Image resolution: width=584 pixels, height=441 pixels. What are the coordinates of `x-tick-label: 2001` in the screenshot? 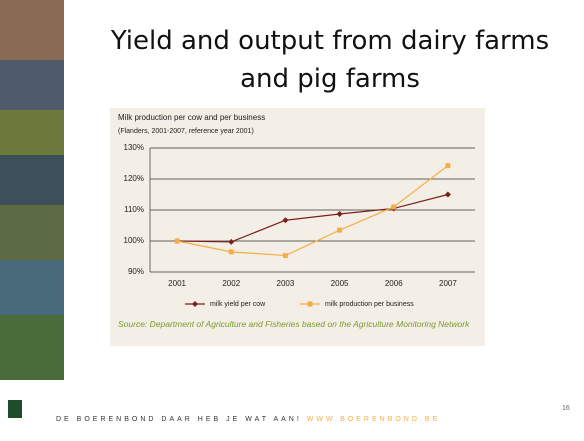 It's located at (177, 283).